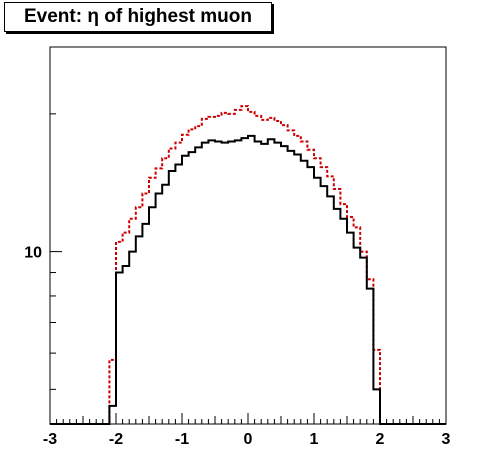 Image resolution: width=496 pixels, height=472 pixels. What do you see at coordinates (248, 439) in the screenshot?
I see `x-tick-label: 0` at bounding box center [248, 439].